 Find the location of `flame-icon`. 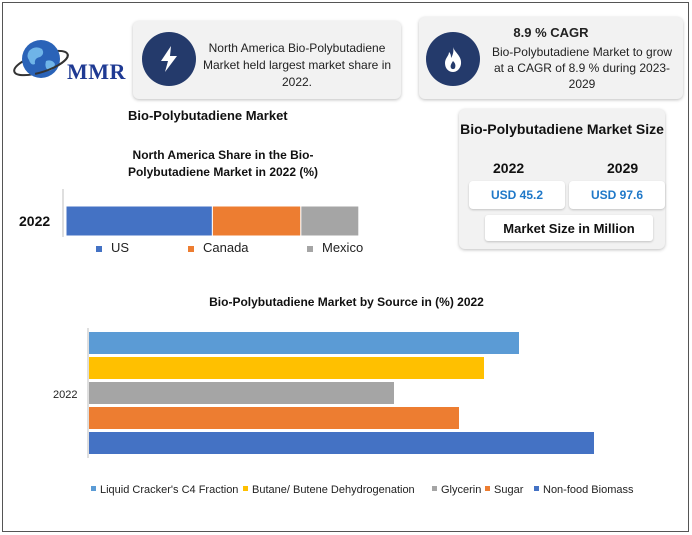

flame-icon is located at coordinates (453, 59).